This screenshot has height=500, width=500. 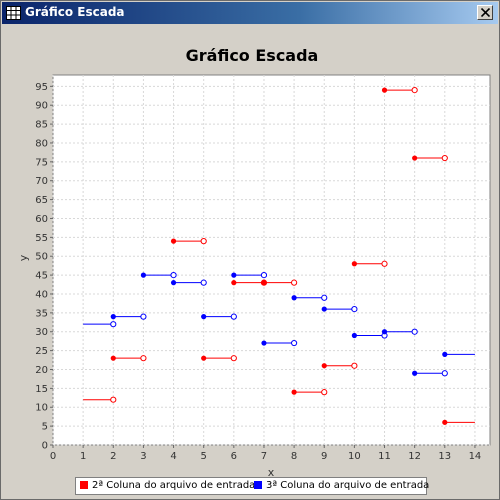 What do you see at coordinates (84, 485) in the screenshot?
I see `legend-swatch-red` at bounding box center [84, 485].